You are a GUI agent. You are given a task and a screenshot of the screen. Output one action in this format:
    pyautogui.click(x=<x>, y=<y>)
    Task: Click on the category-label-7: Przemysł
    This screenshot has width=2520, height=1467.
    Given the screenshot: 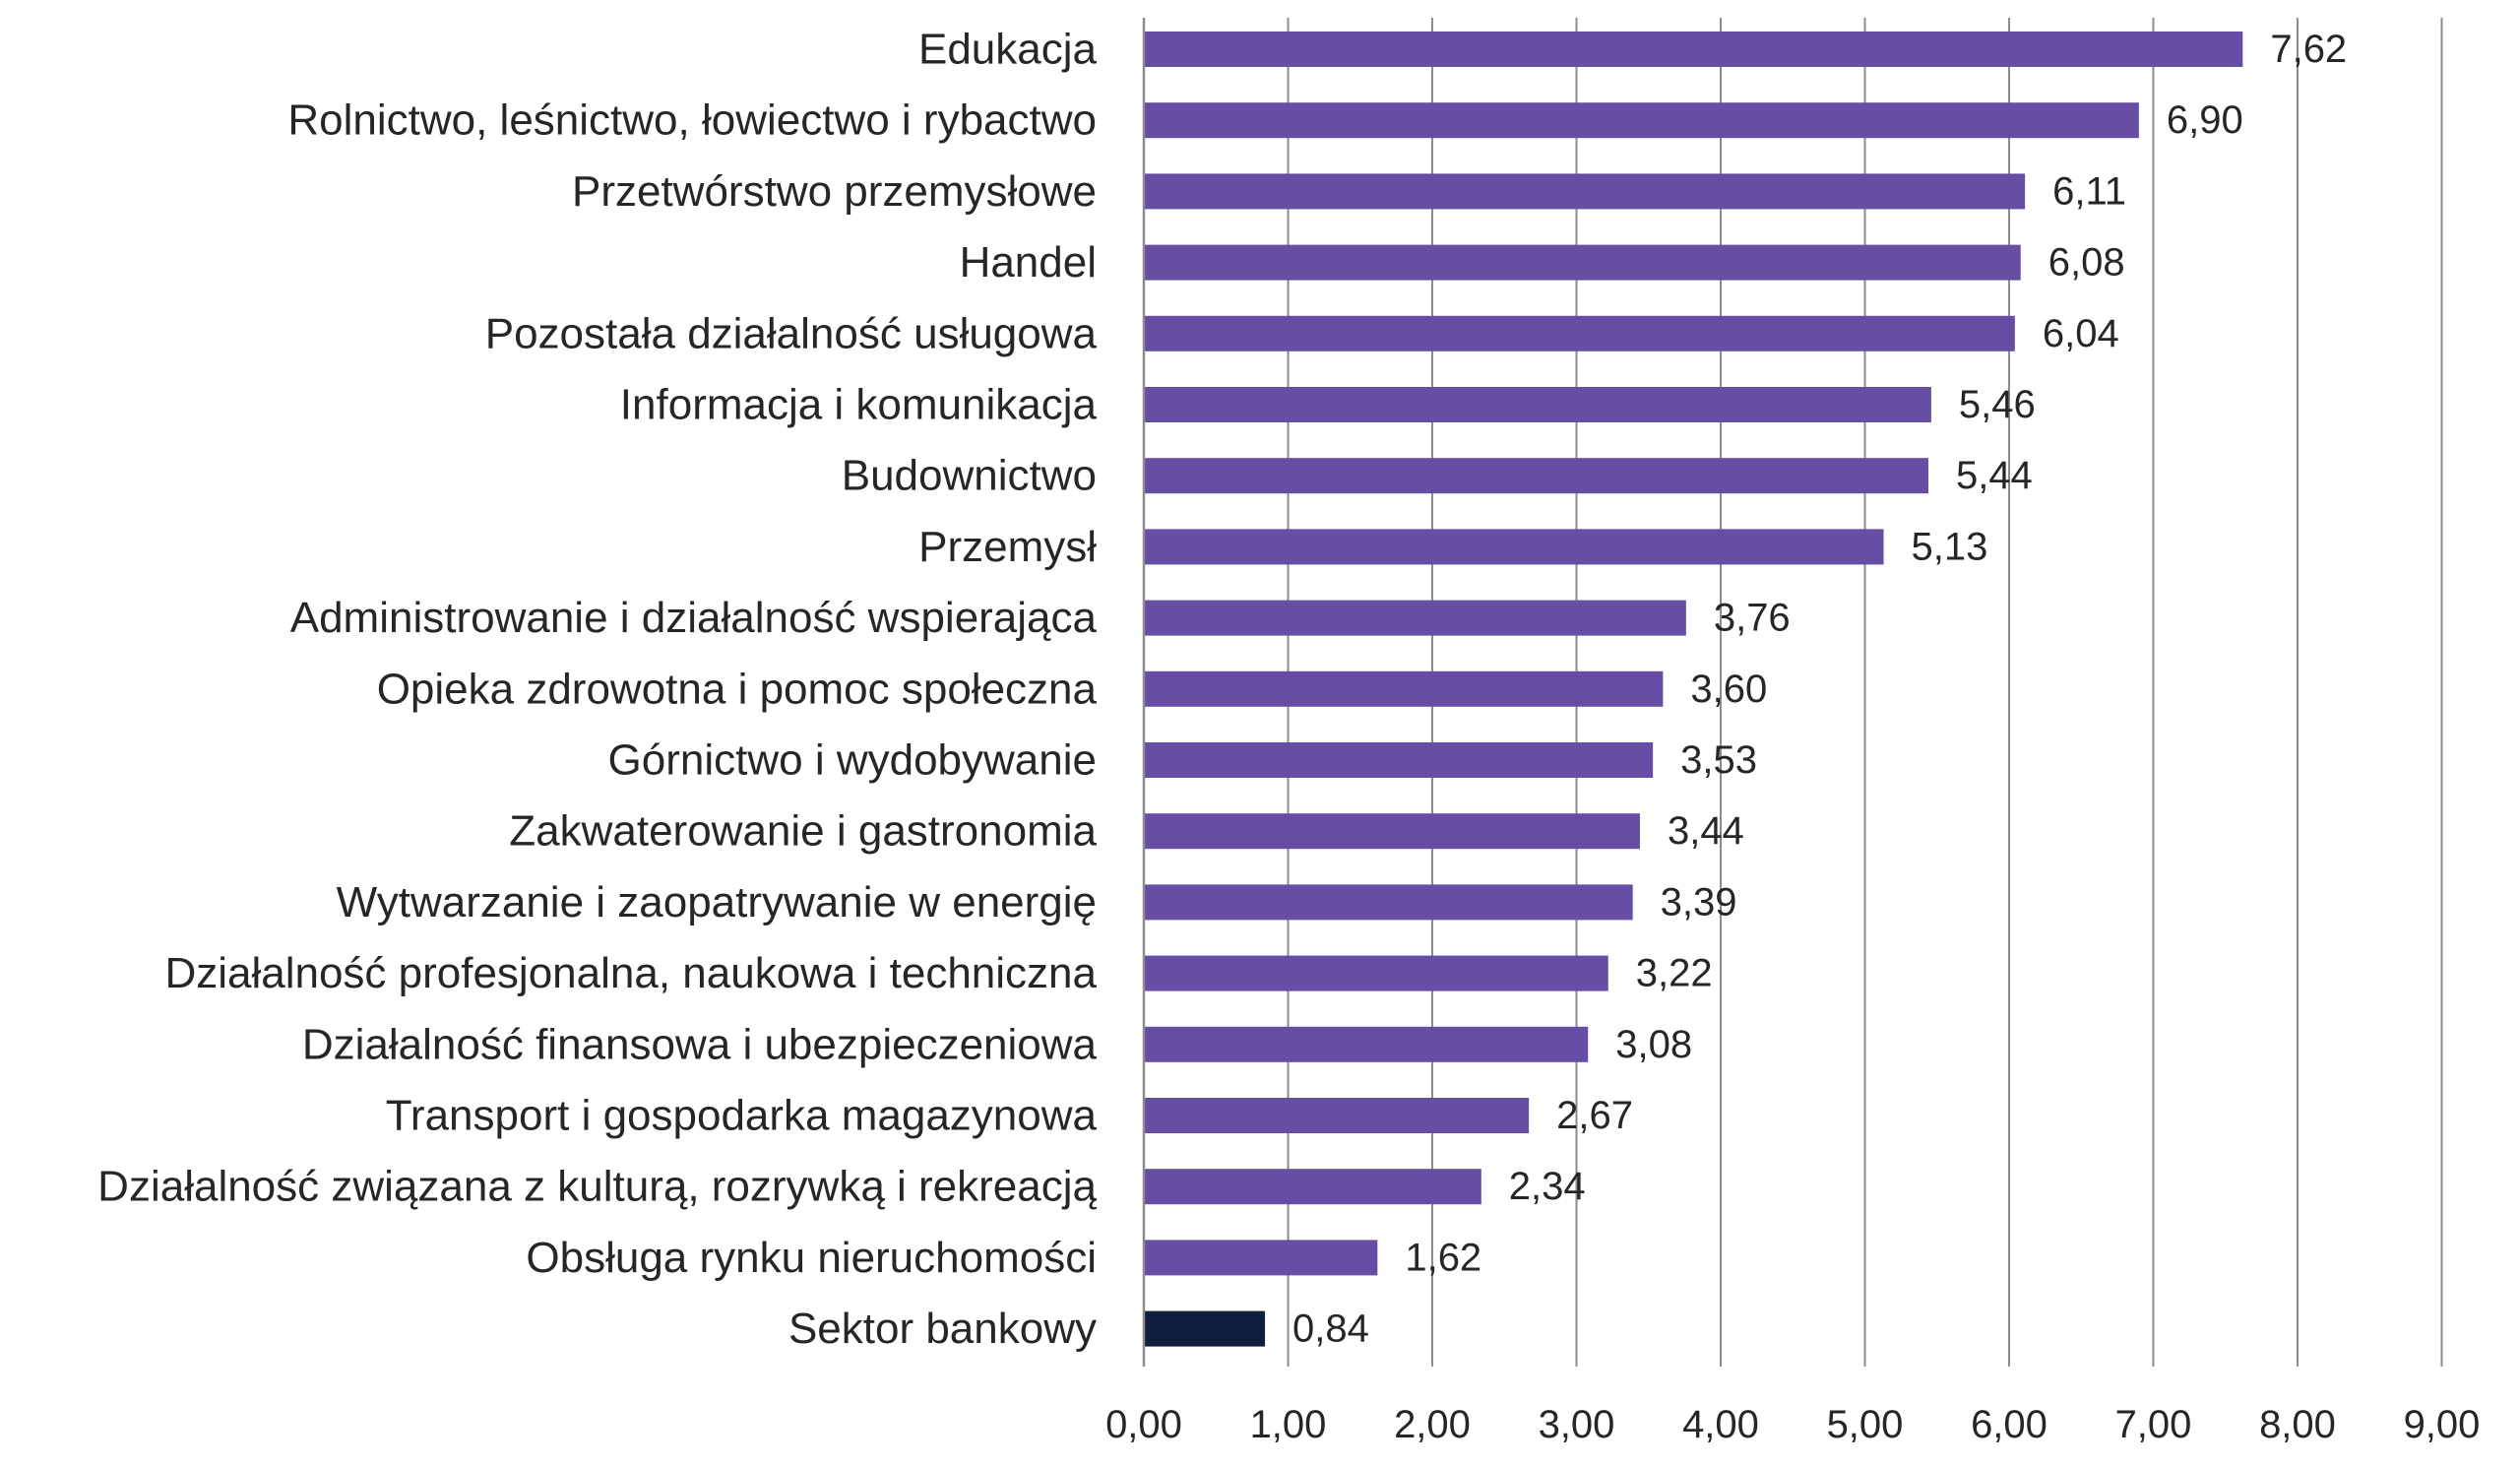 What is the action you would take?
    pyautogui.click(x=1007, y=547)
    